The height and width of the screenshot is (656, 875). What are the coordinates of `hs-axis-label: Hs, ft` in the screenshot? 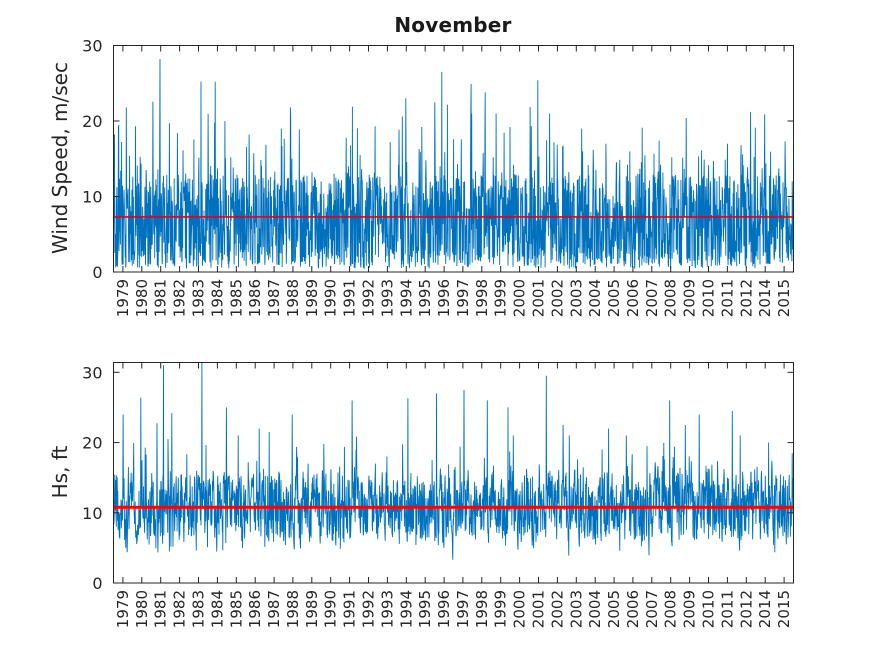 It's located at (60, 472).